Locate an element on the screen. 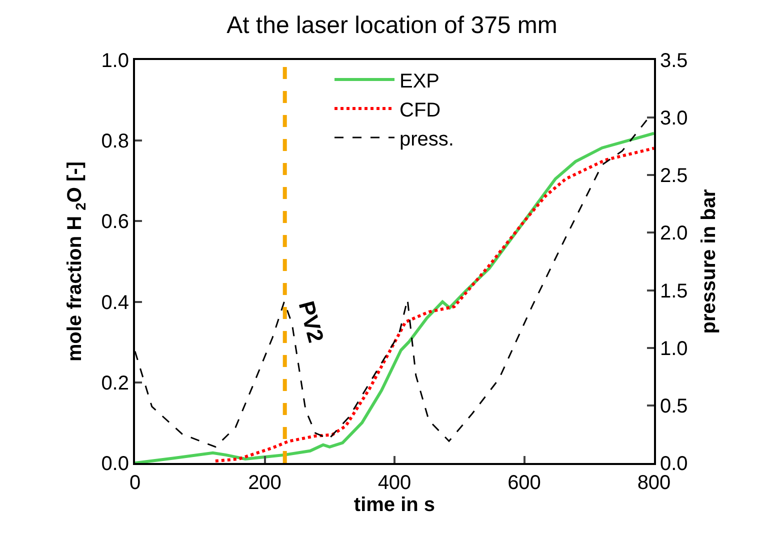  y-tick-label: 0.2 is located at coordinates (115, 383).